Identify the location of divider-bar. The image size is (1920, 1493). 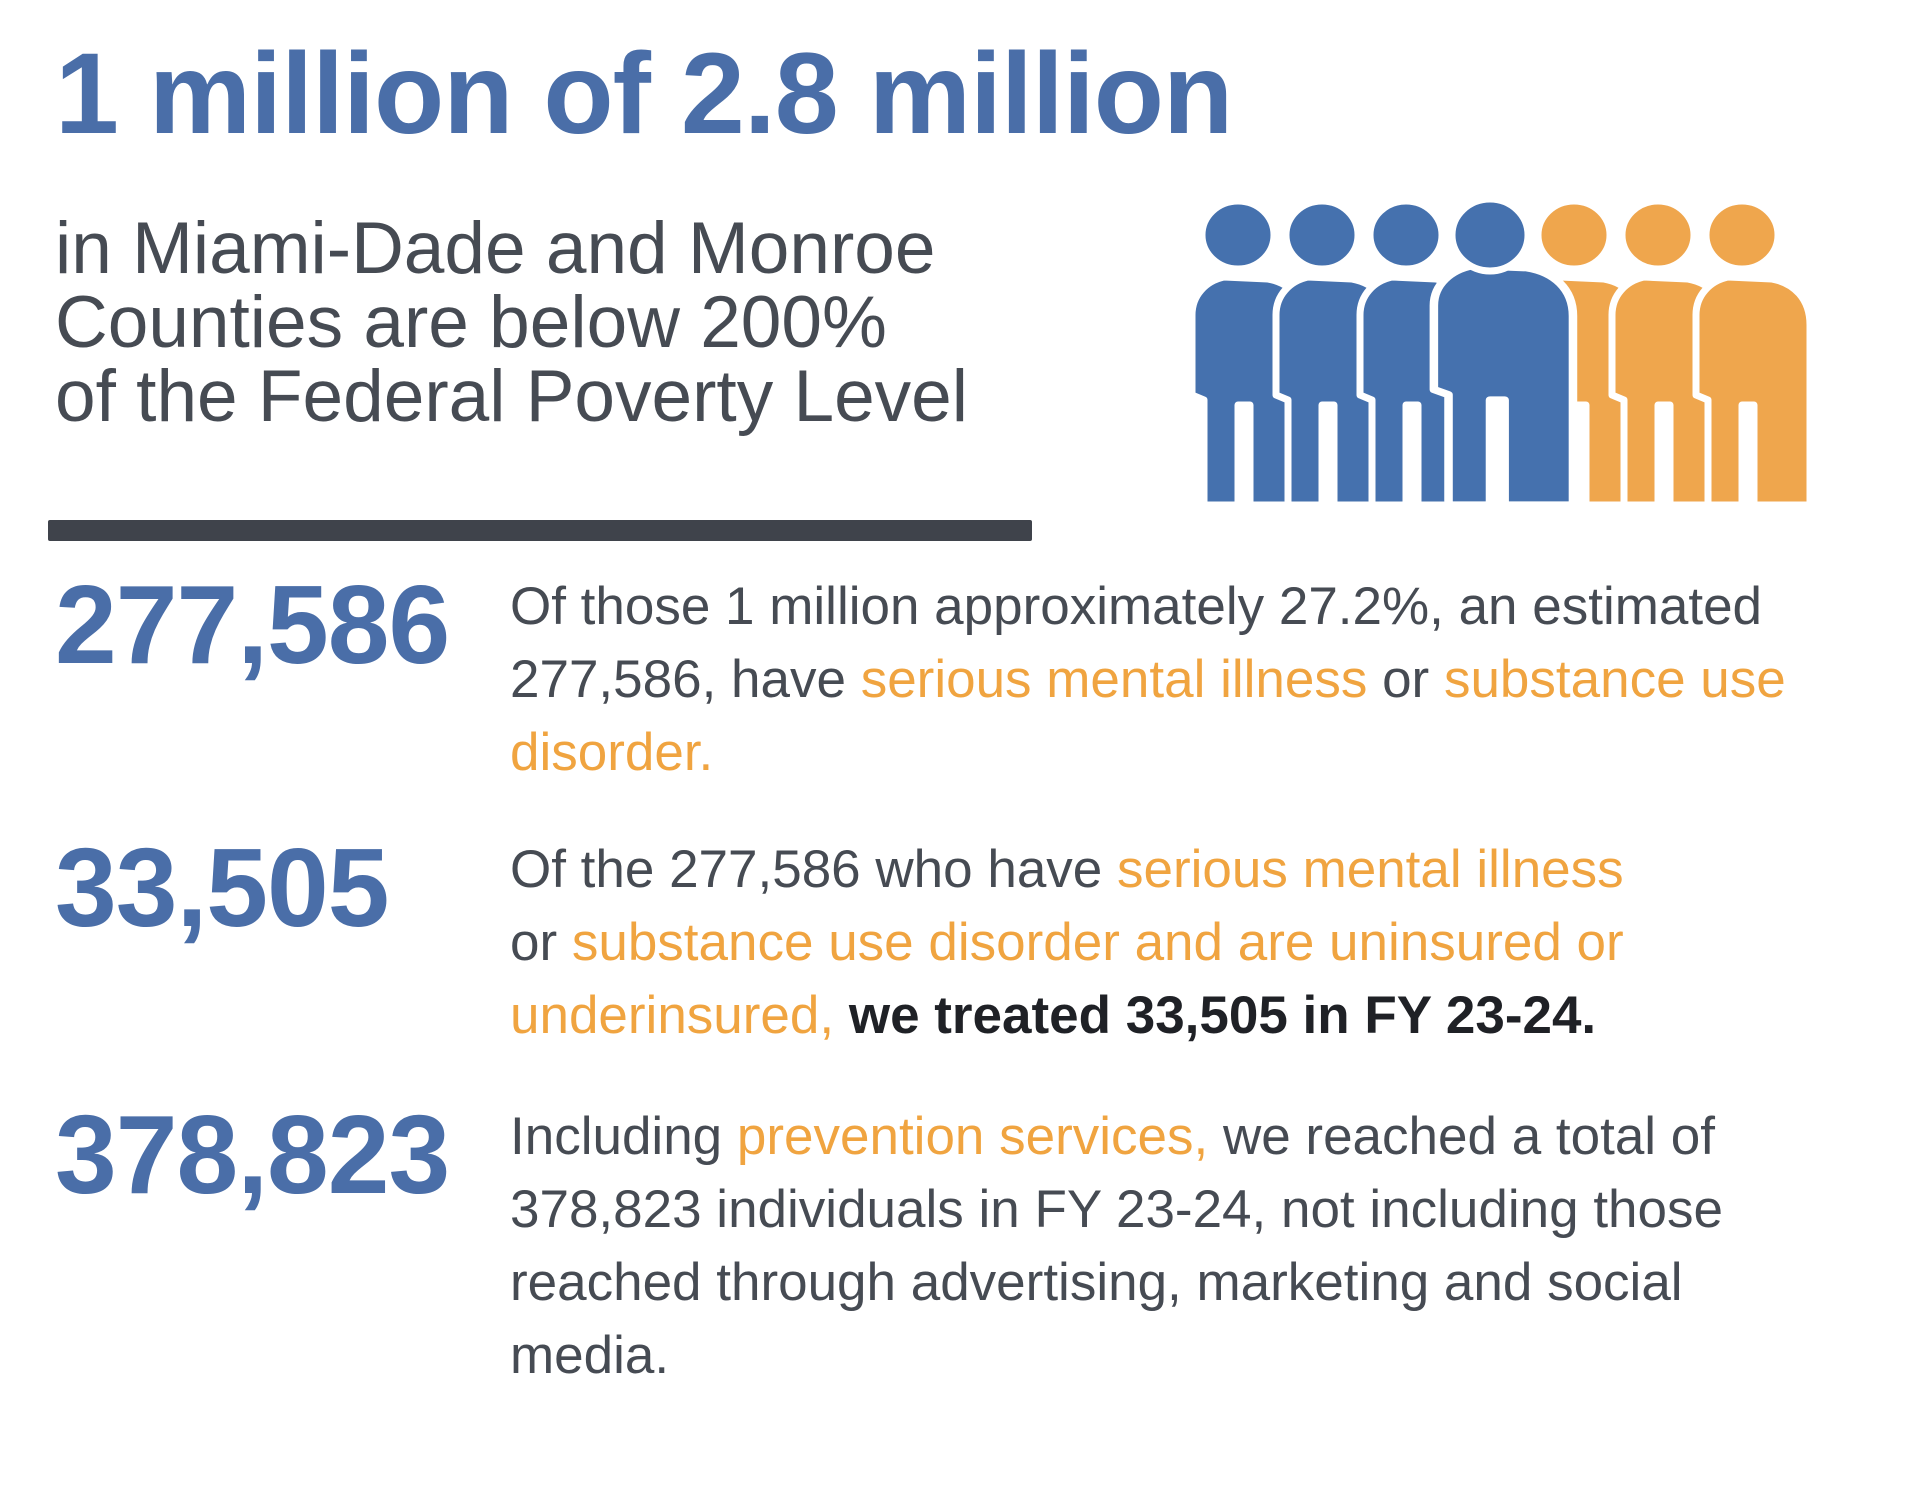
(540, 530).